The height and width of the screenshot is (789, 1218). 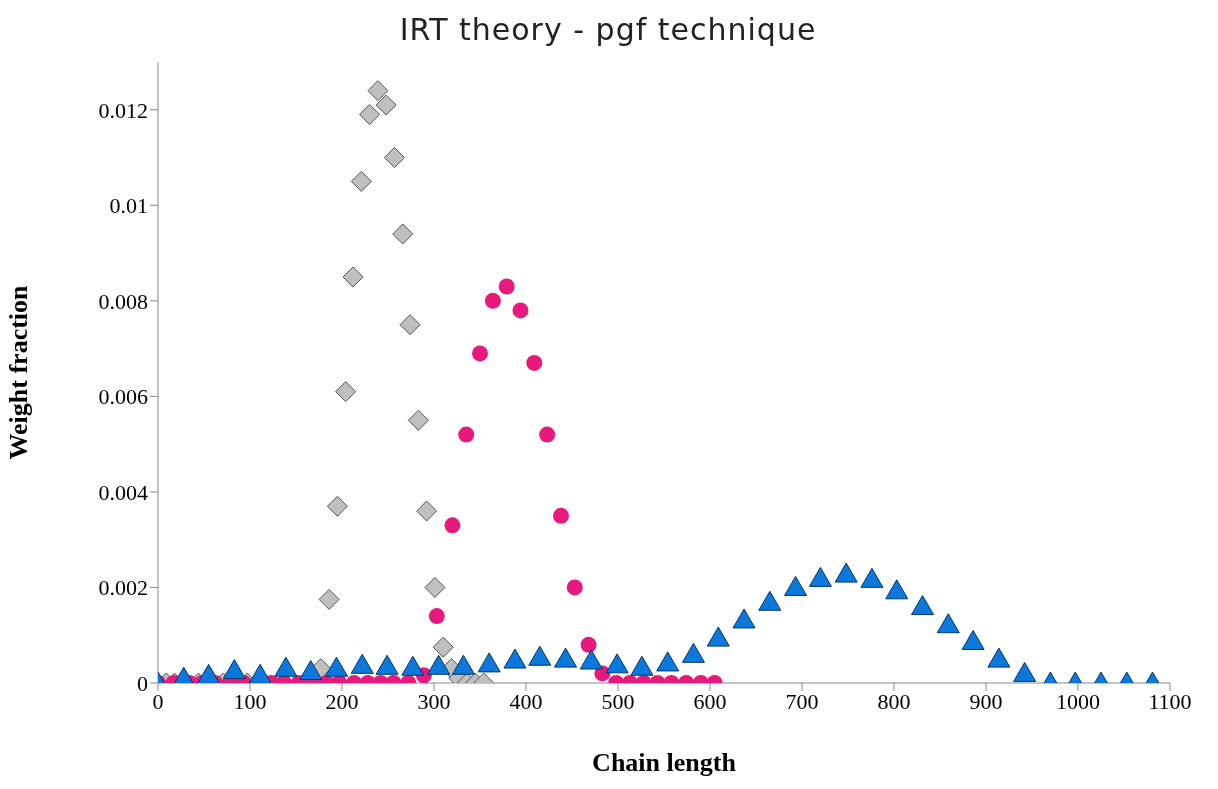 What do you see at coordinates (123, 397) in the screenshot?
I see `y-tick-label: 0.006` at bounding box center [123, 397].